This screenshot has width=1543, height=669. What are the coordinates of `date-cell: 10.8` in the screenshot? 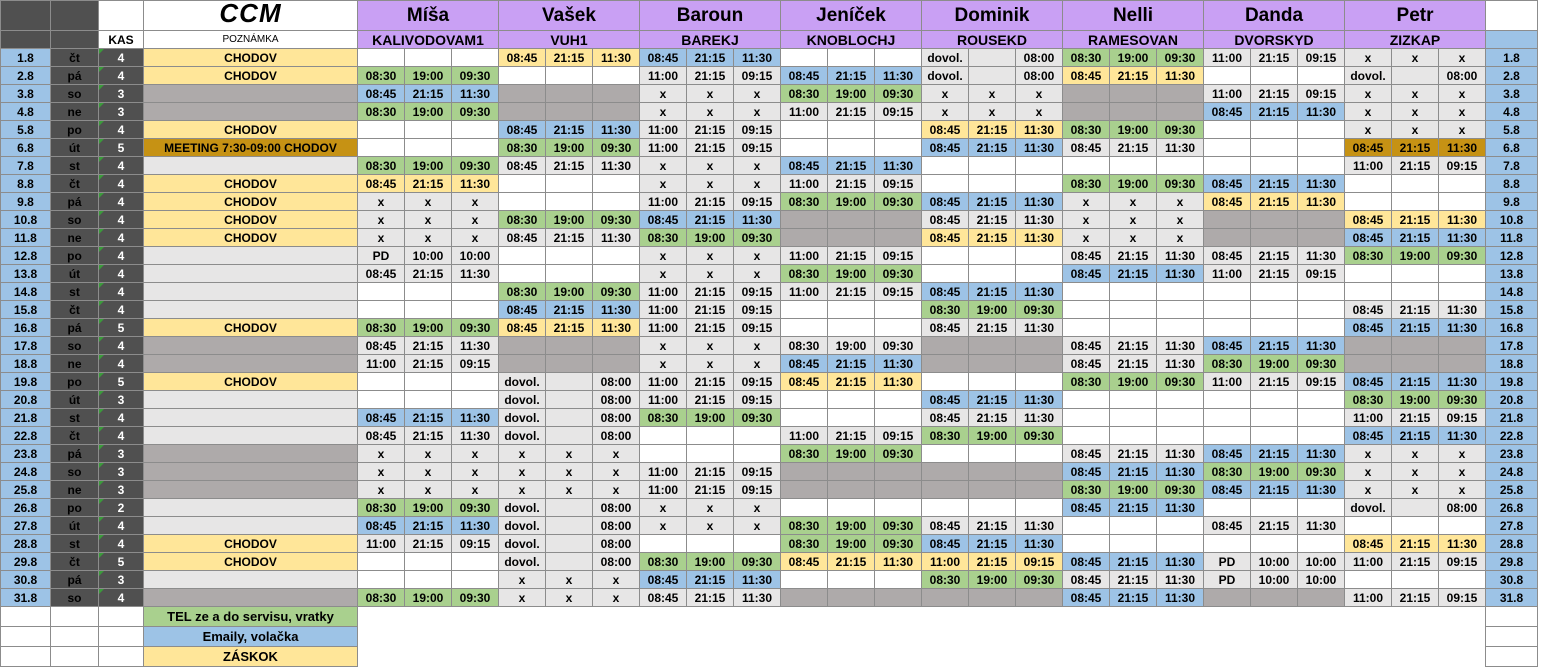 It's located at (25, 219).